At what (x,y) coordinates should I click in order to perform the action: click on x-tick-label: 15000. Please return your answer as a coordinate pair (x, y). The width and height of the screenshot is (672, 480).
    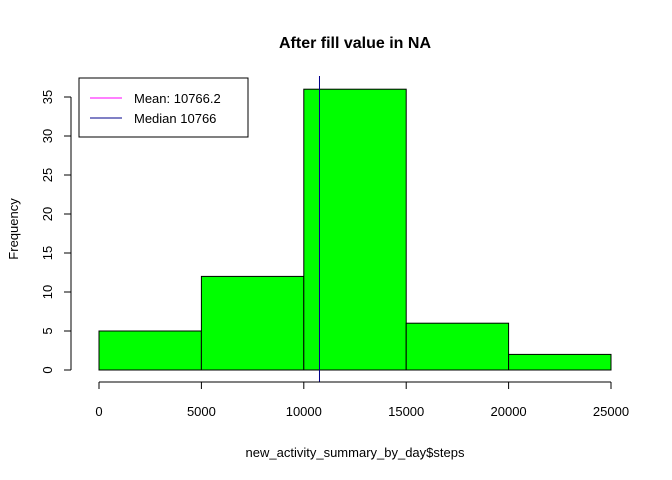
    Looking at the image, I should click on (406, 411).